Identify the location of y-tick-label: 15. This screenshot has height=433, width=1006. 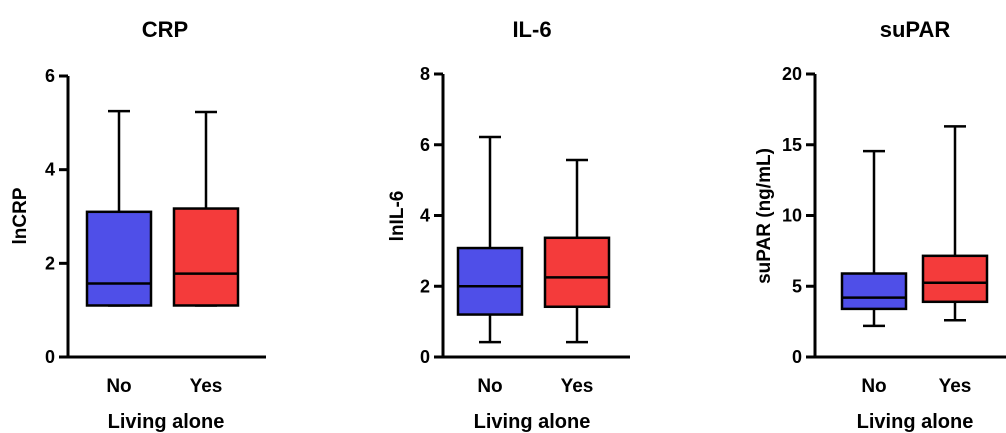
(792, 145).